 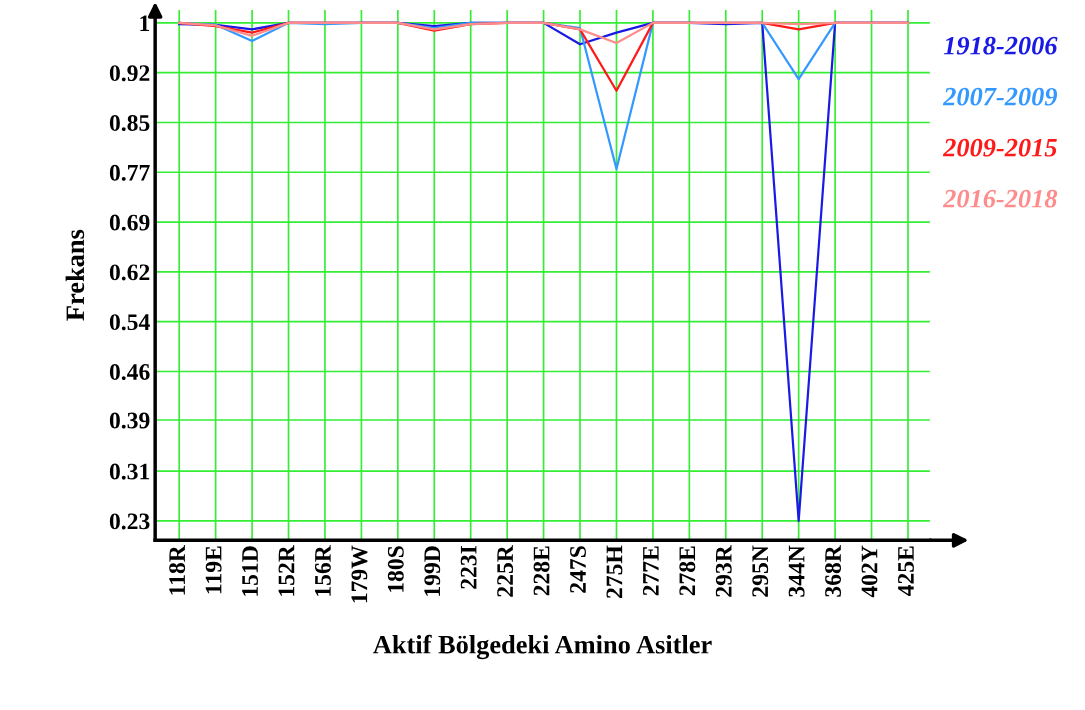 I want to click on x-tick-label: 277E, so click(x=650, y=571).